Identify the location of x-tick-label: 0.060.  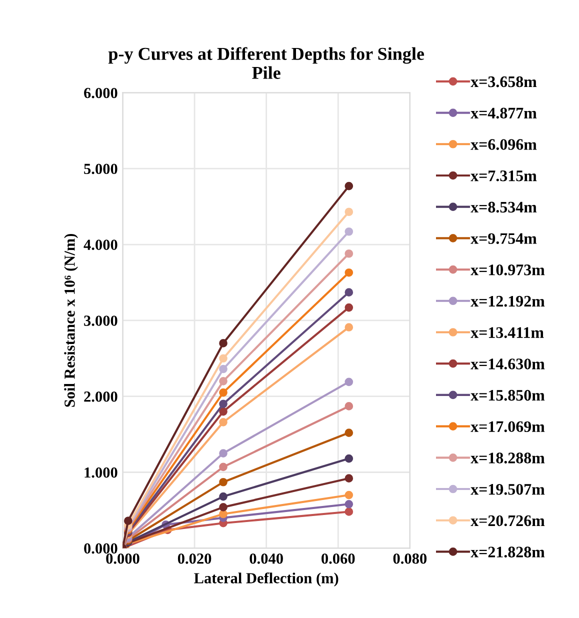
(338, 558).